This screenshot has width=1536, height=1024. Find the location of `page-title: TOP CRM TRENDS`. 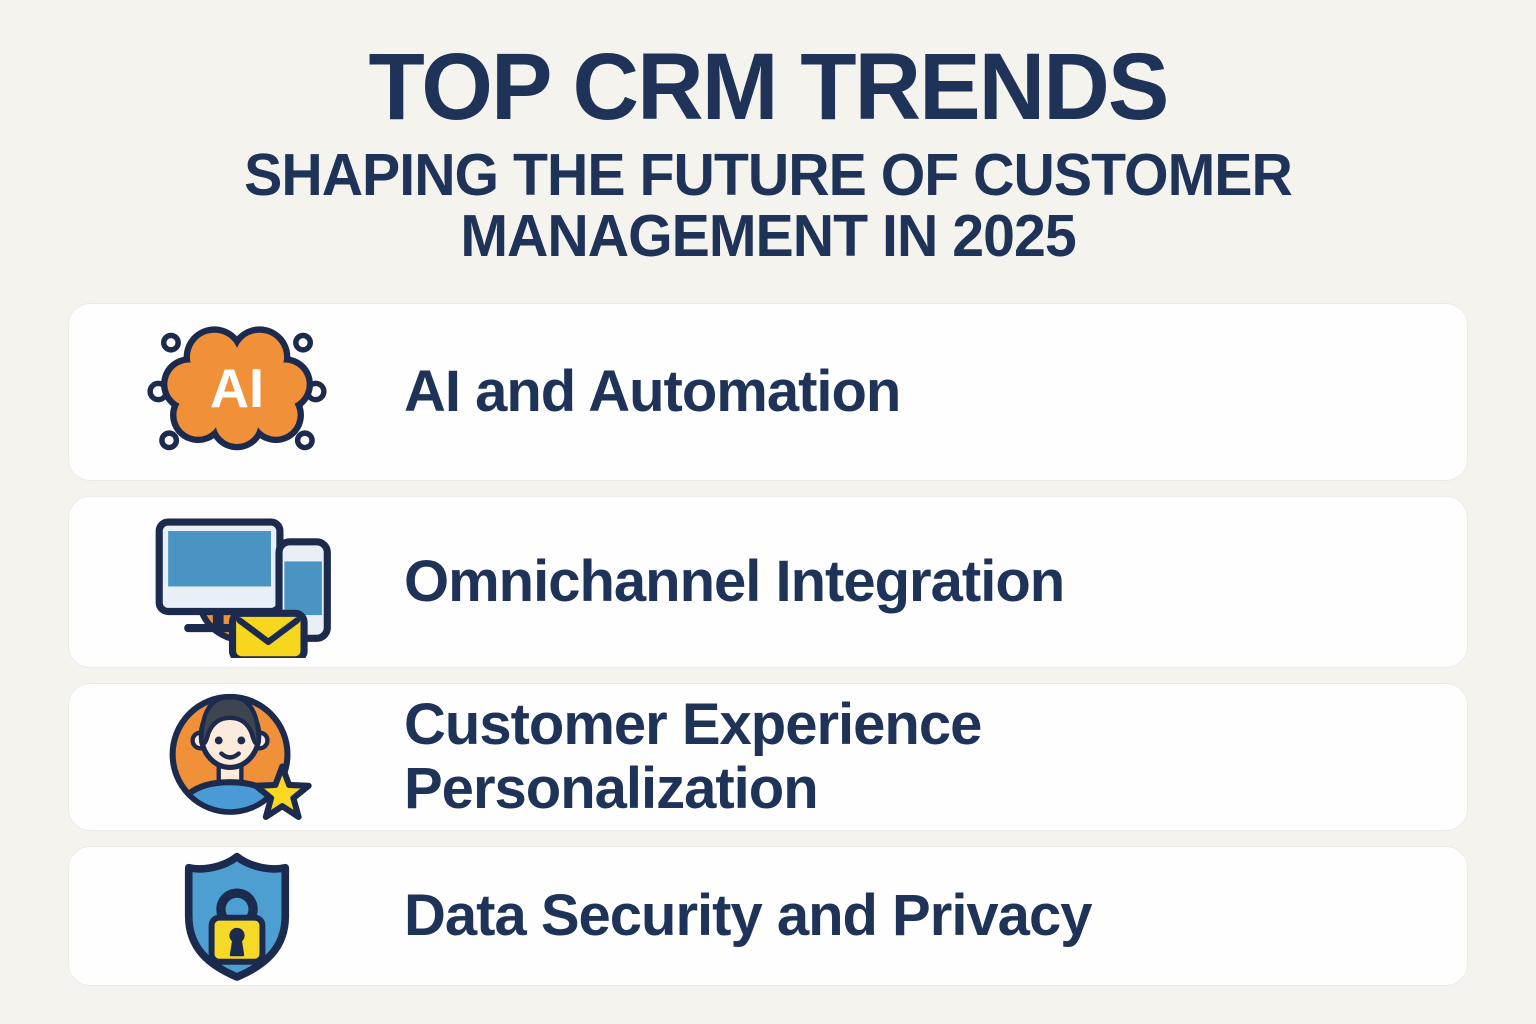

page-title: TOP CRM TRENDS is located at coordinates (769, 87).